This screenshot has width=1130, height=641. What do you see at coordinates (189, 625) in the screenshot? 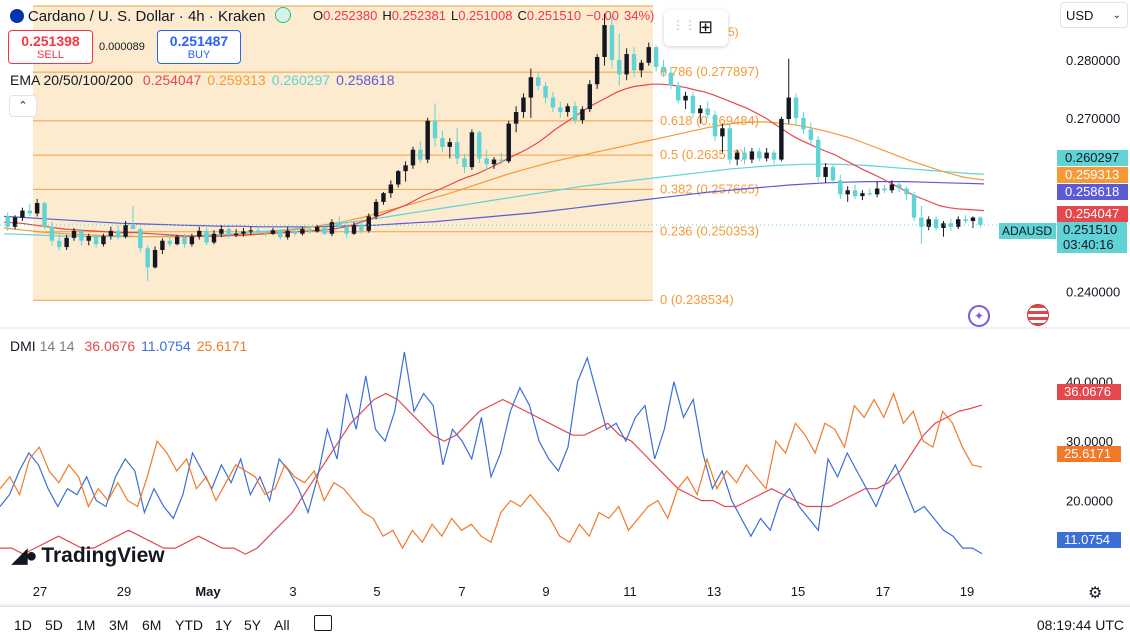
I see `timeframe-button: YTD` at bounding box center [189, 625].